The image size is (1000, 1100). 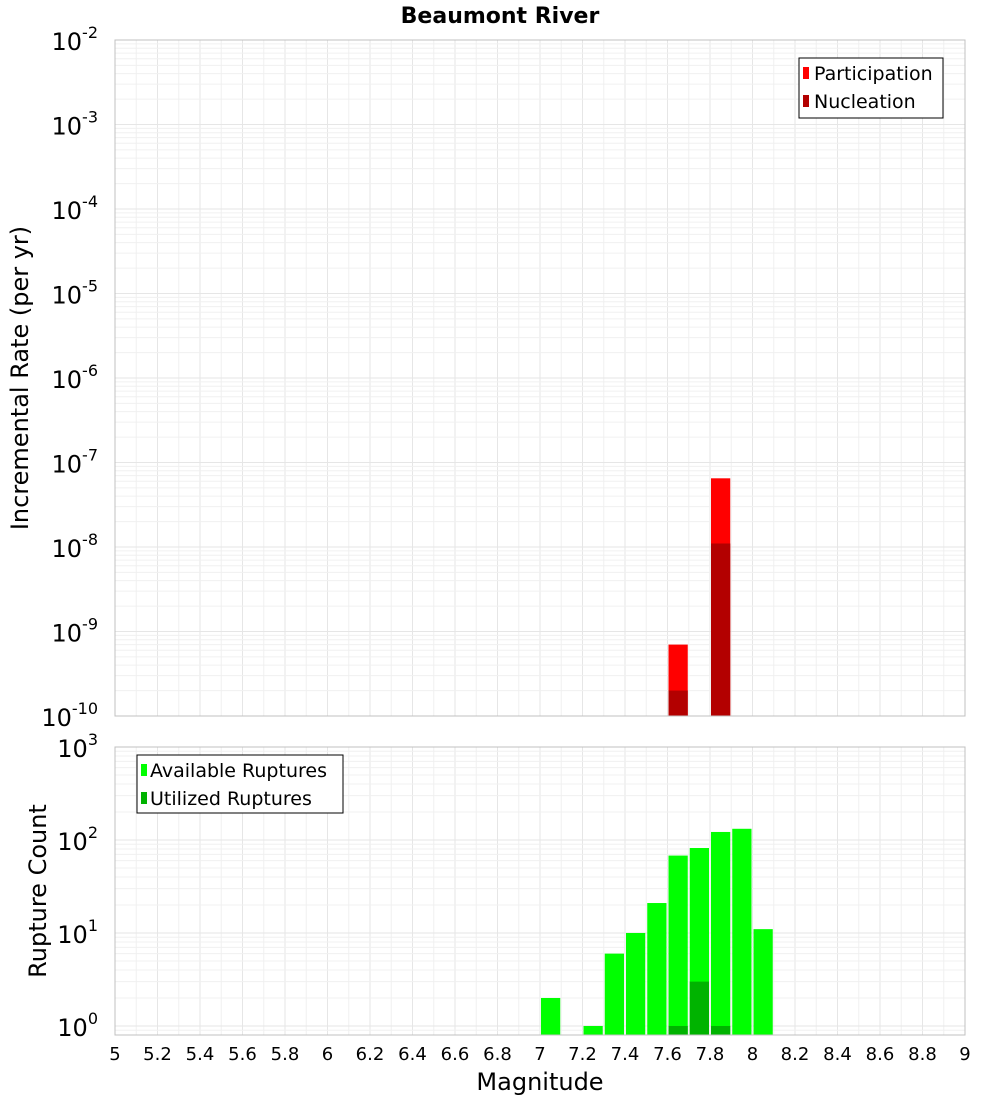 I want to click on legend-label-utilized: Utilized Ruptures, so click(x=231, y=799).